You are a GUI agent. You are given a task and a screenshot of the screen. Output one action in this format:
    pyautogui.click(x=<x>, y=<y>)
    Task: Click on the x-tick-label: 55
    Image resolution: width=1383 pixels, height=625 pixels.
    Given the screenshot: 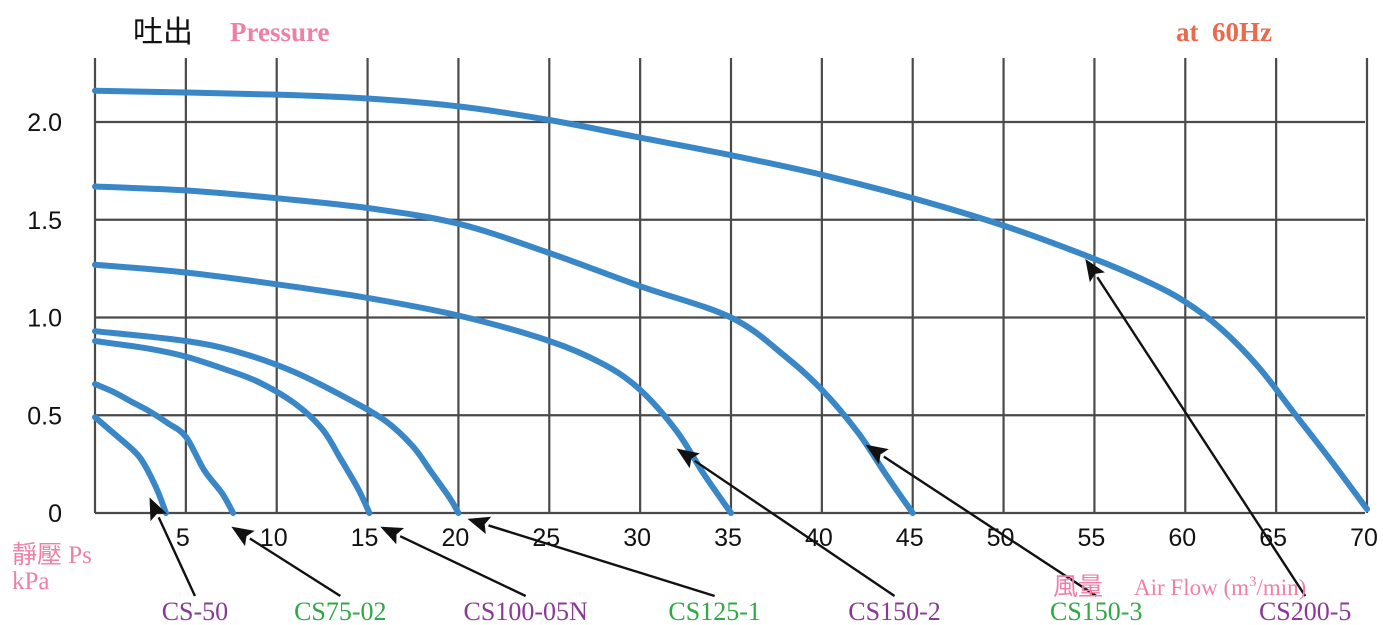 What is the action you would take?
    pyautogui.click(x=1092, y=538)
    